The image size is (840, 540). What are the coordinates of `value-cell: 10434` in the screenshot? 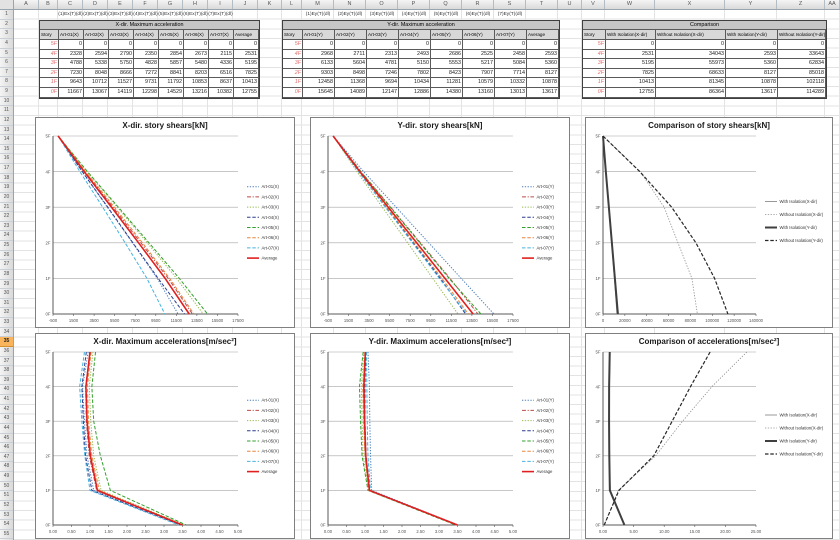 It's located at (415, 83).